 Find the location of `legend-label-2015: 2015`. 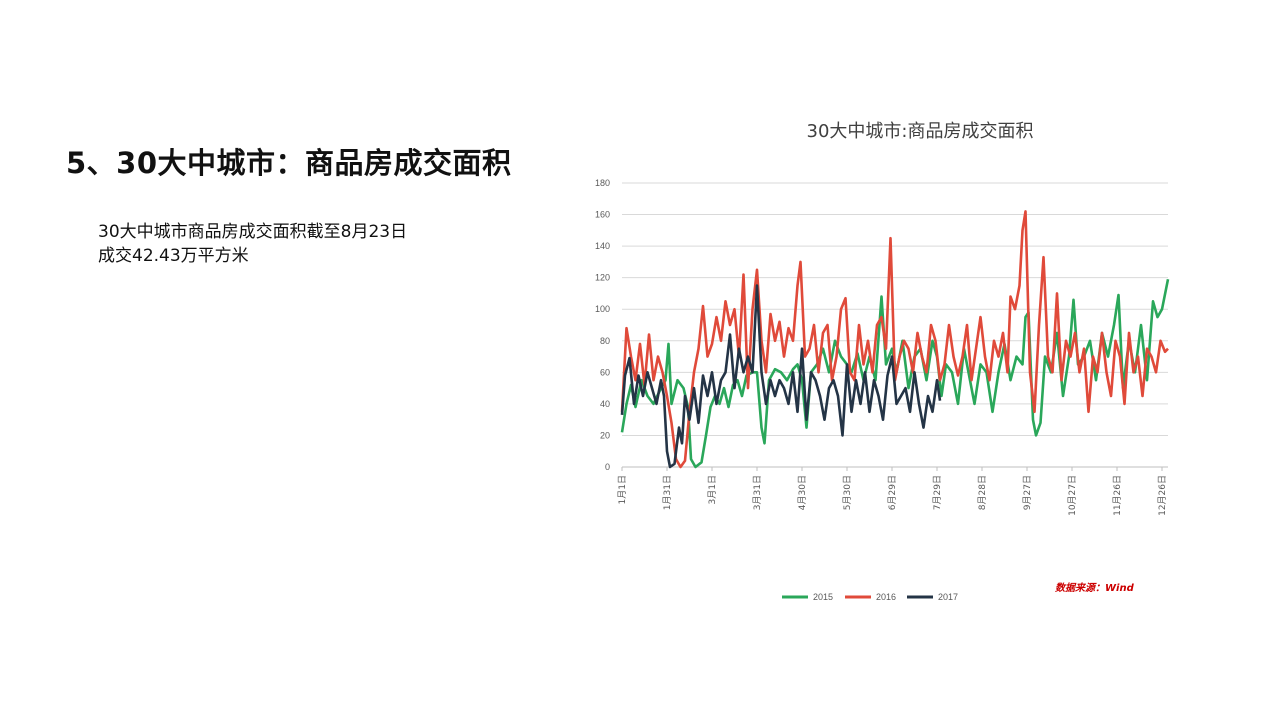

legend-label-2015: 2015 is located at coordinates (823, 597).